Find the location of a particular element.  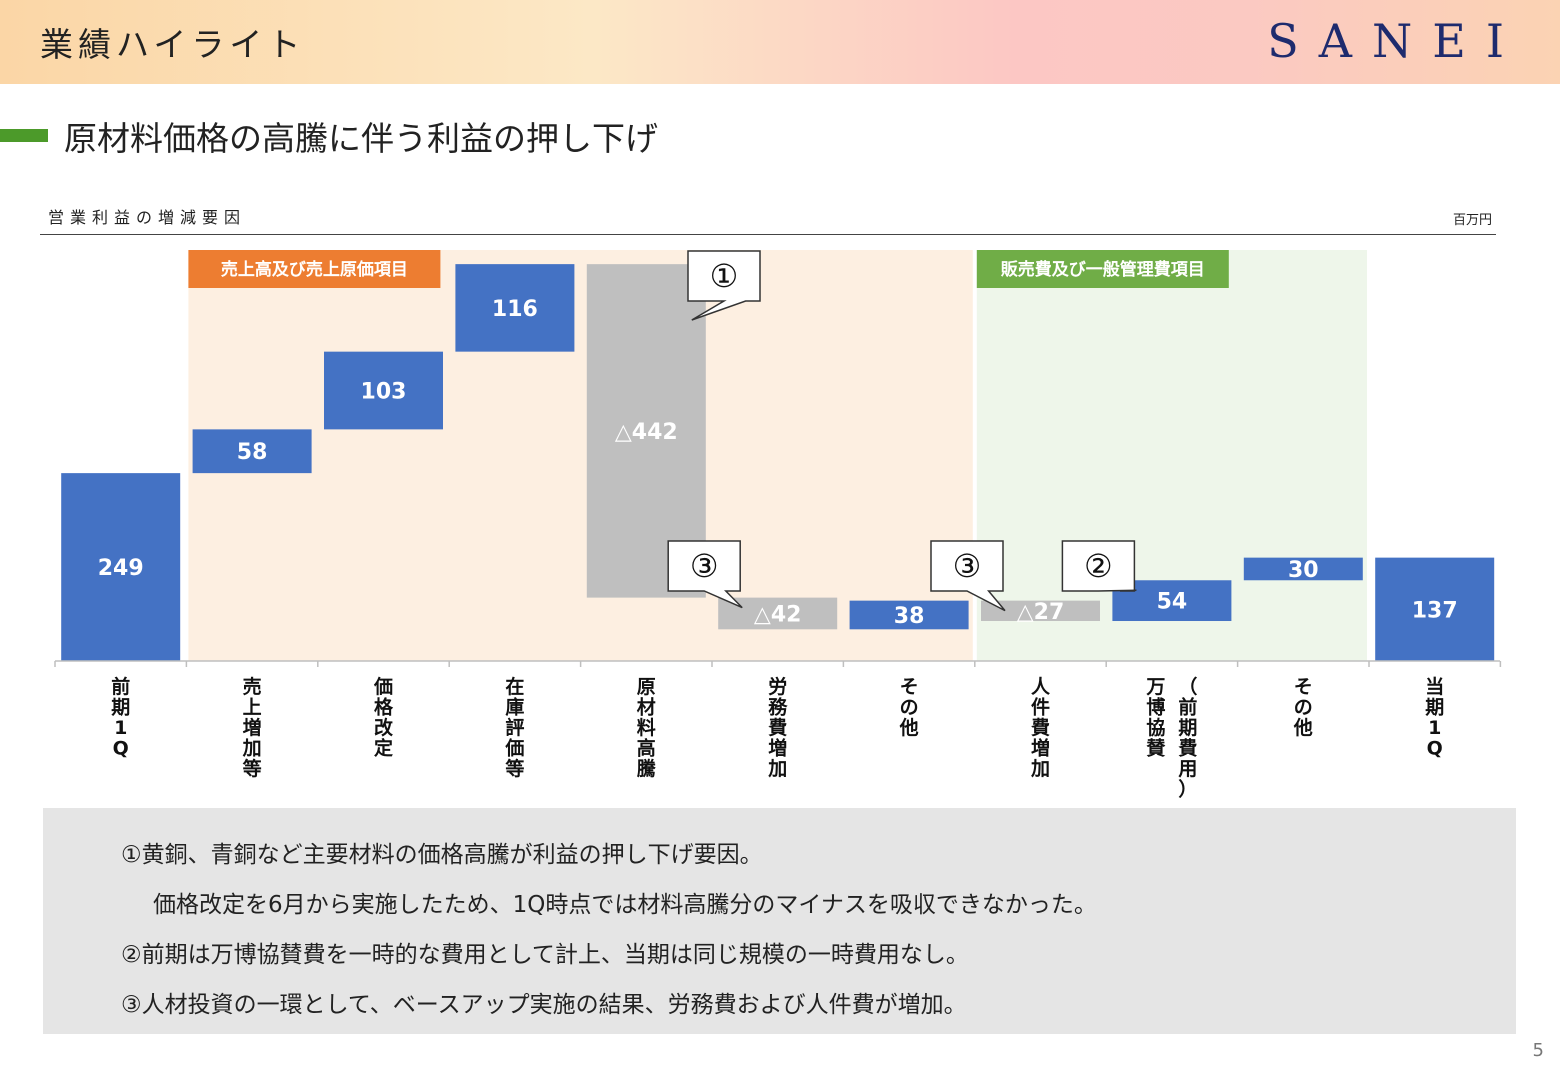

x-tick-label-8-1: 万博協賛 is located at coordinates (1155, 718).